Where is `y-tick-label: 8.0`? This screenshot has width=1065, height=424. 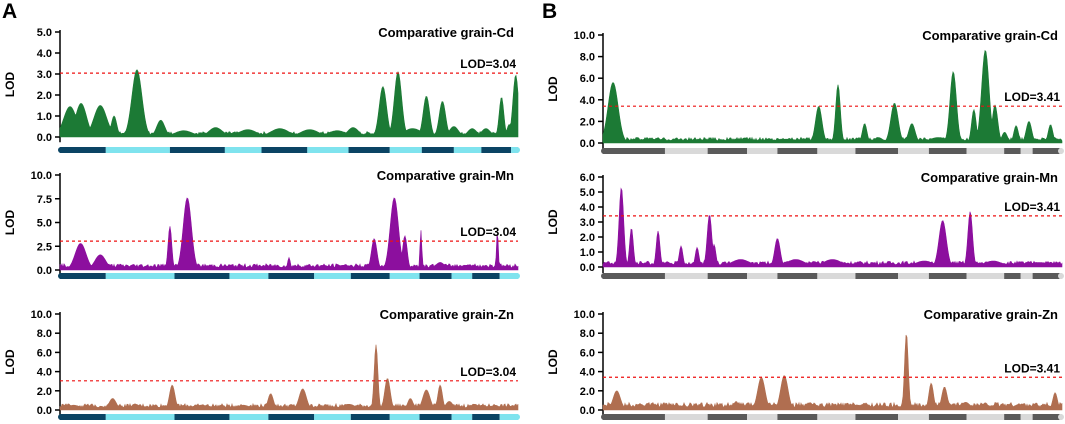
y-tick-label: 8.0 is located at coordinates (587, 334).